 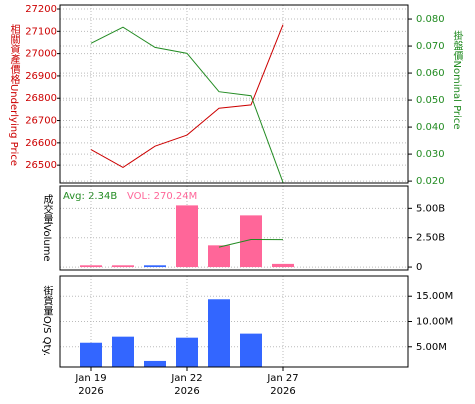 What do you see at coordinates (41, 165) in the screenshot?
I see `tick-label: 26500` at bounding box center [41, 165].